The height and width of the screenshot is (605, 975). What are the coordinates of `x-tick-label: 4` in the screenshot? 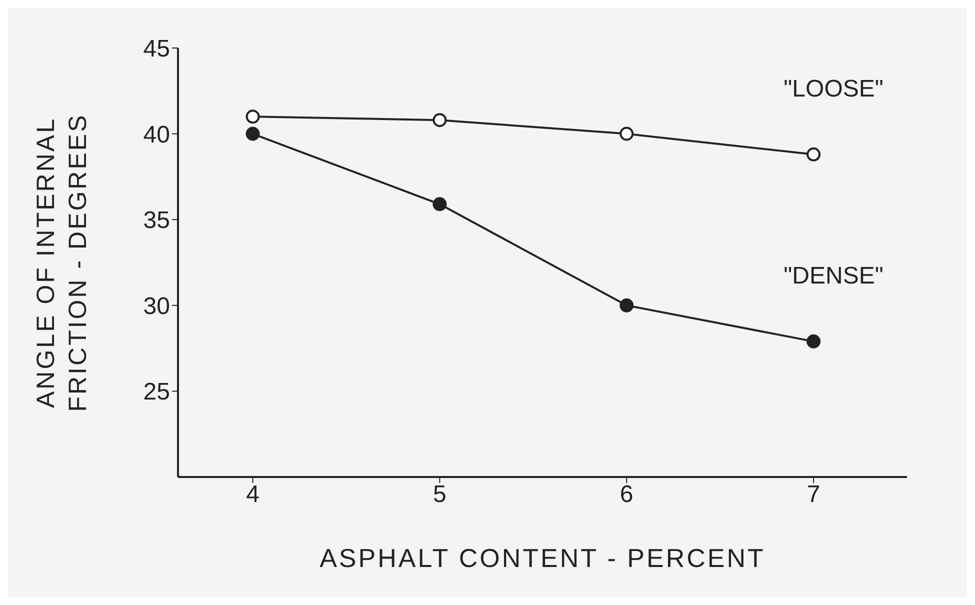 It's located at (253, 494).